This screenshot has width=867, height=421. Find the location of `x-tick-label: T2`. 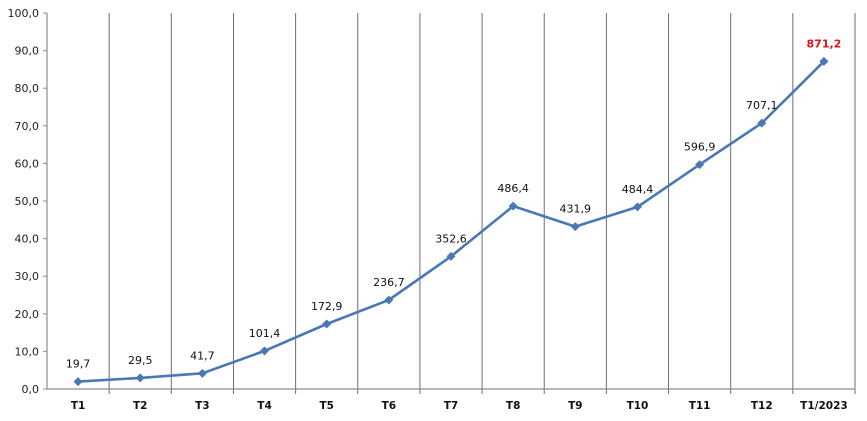

x-tick-label: T2 is located at coordinates (140, 406).